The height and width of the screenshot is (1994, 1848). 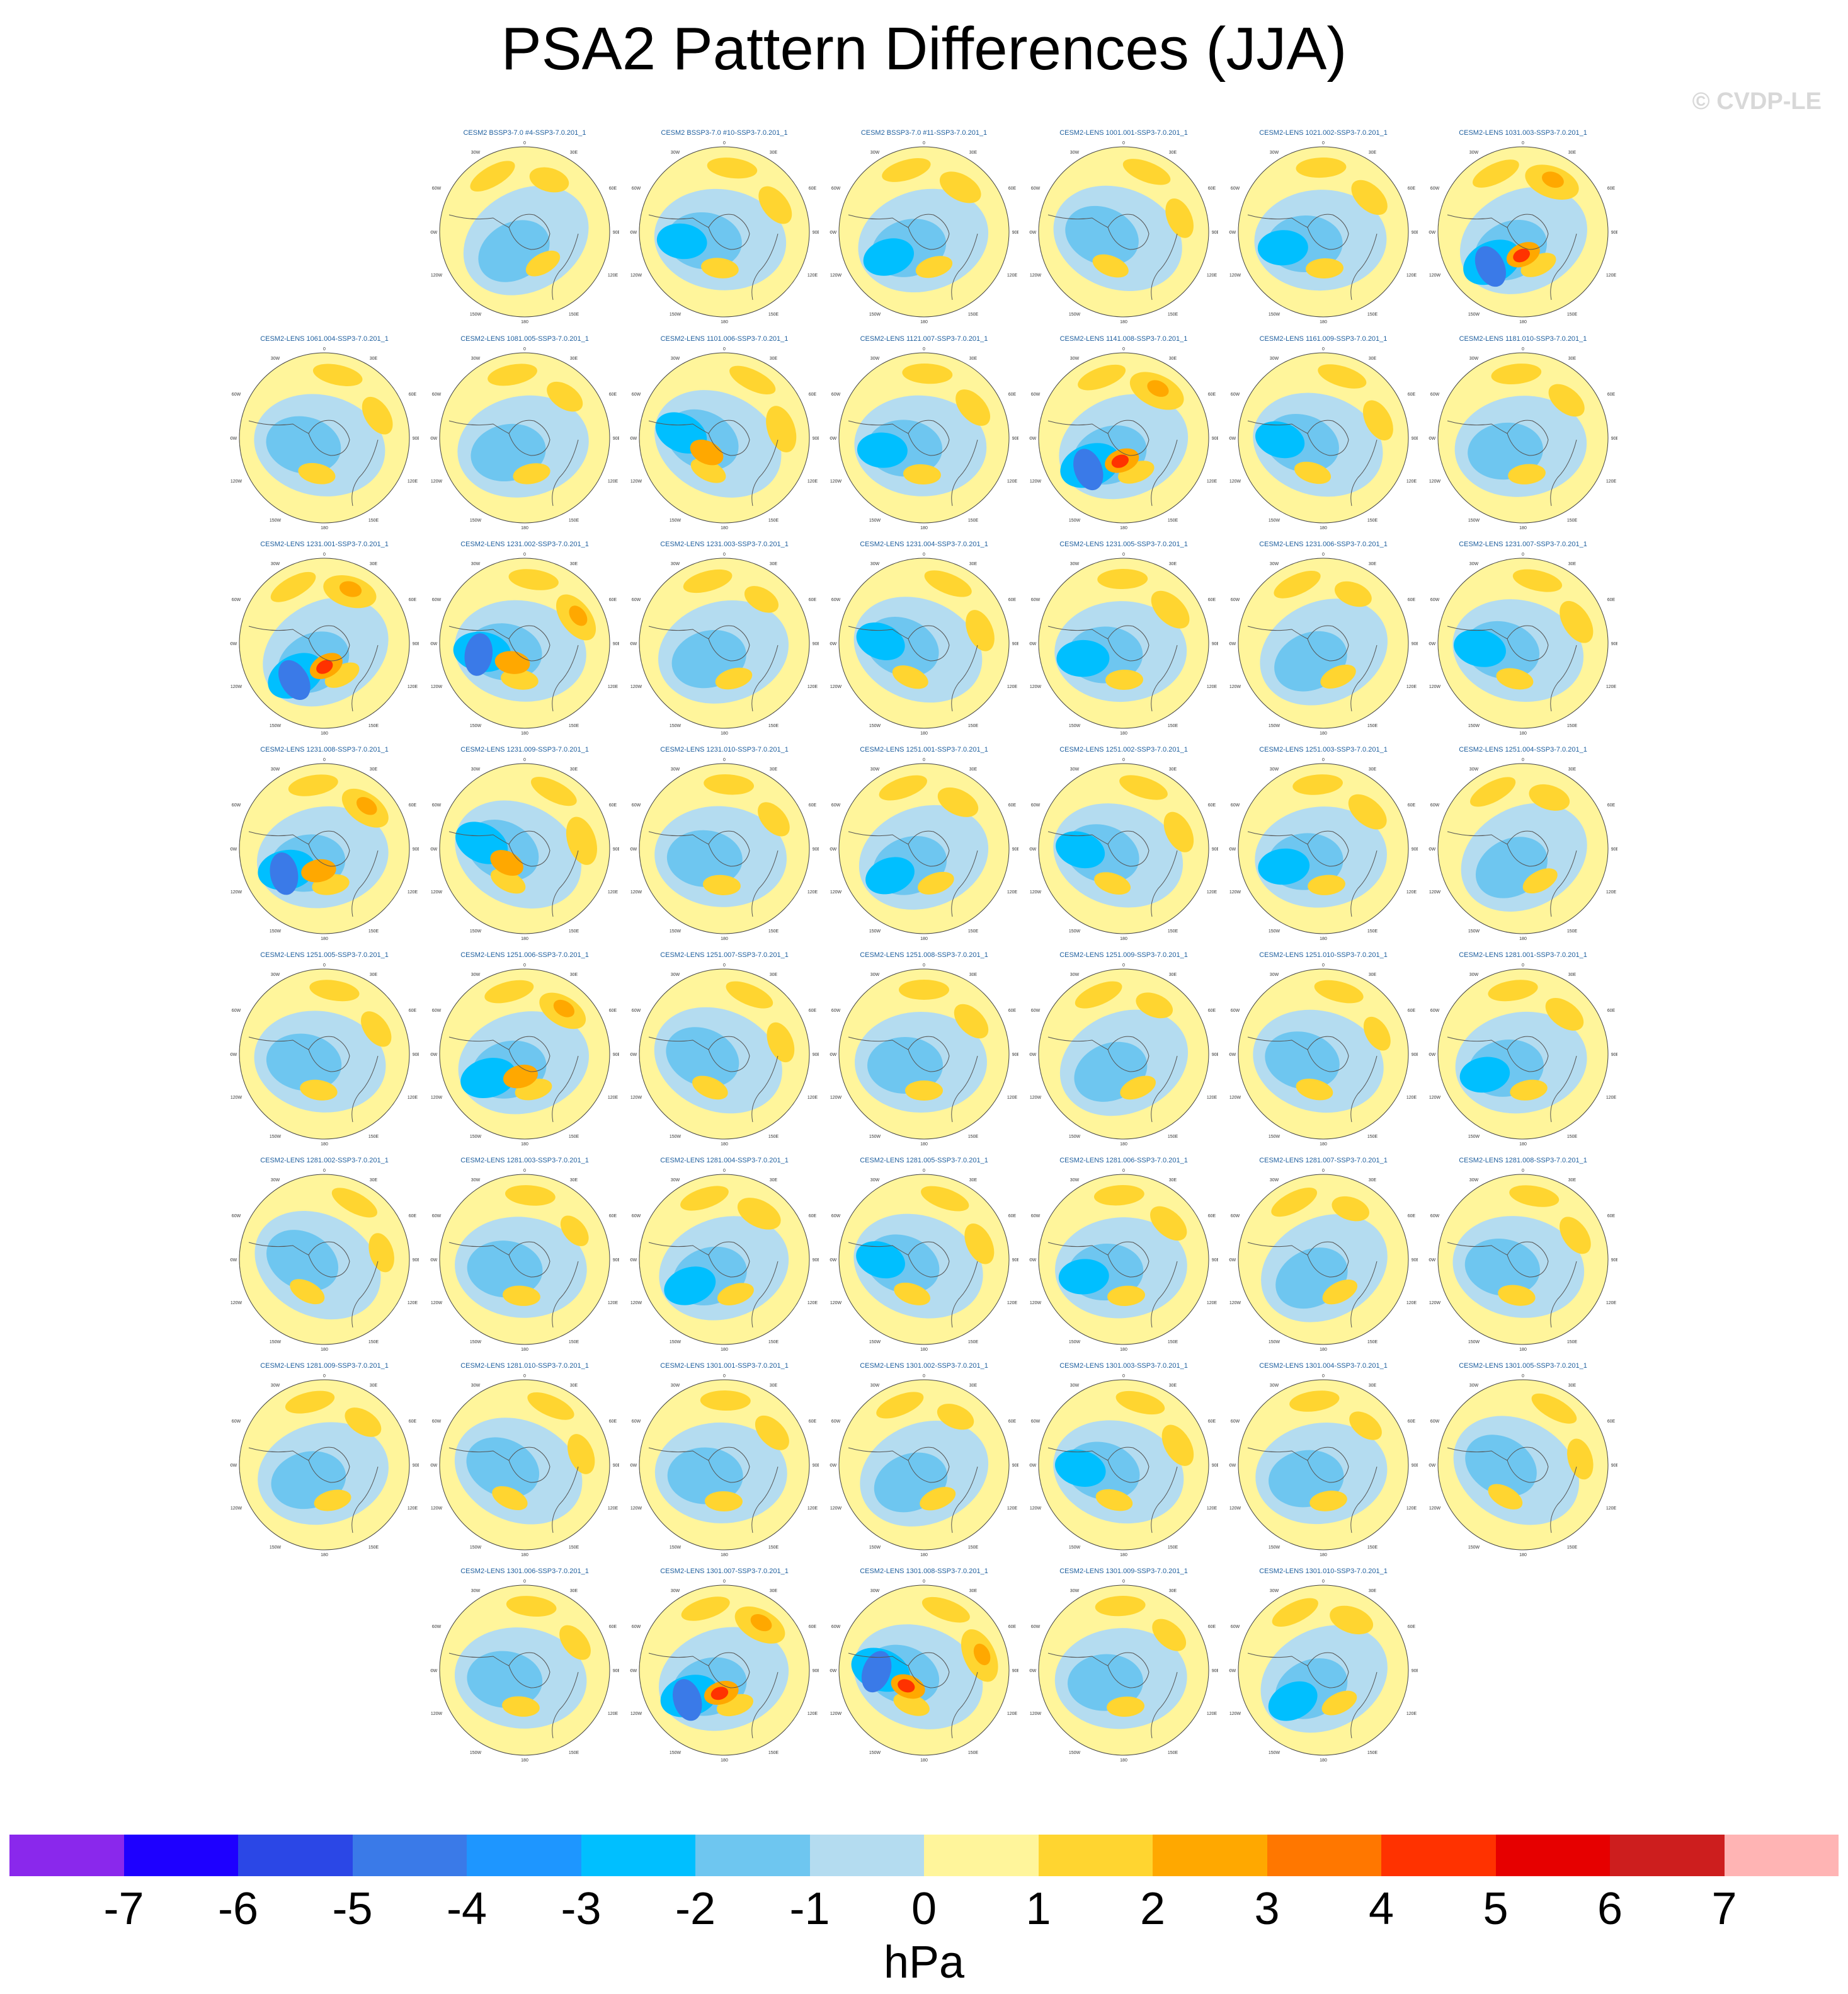 I want to click on panel-title: CESM2-LENS 1281.001-SSP3-7.0.201_1, so click(x=1523, y=955).